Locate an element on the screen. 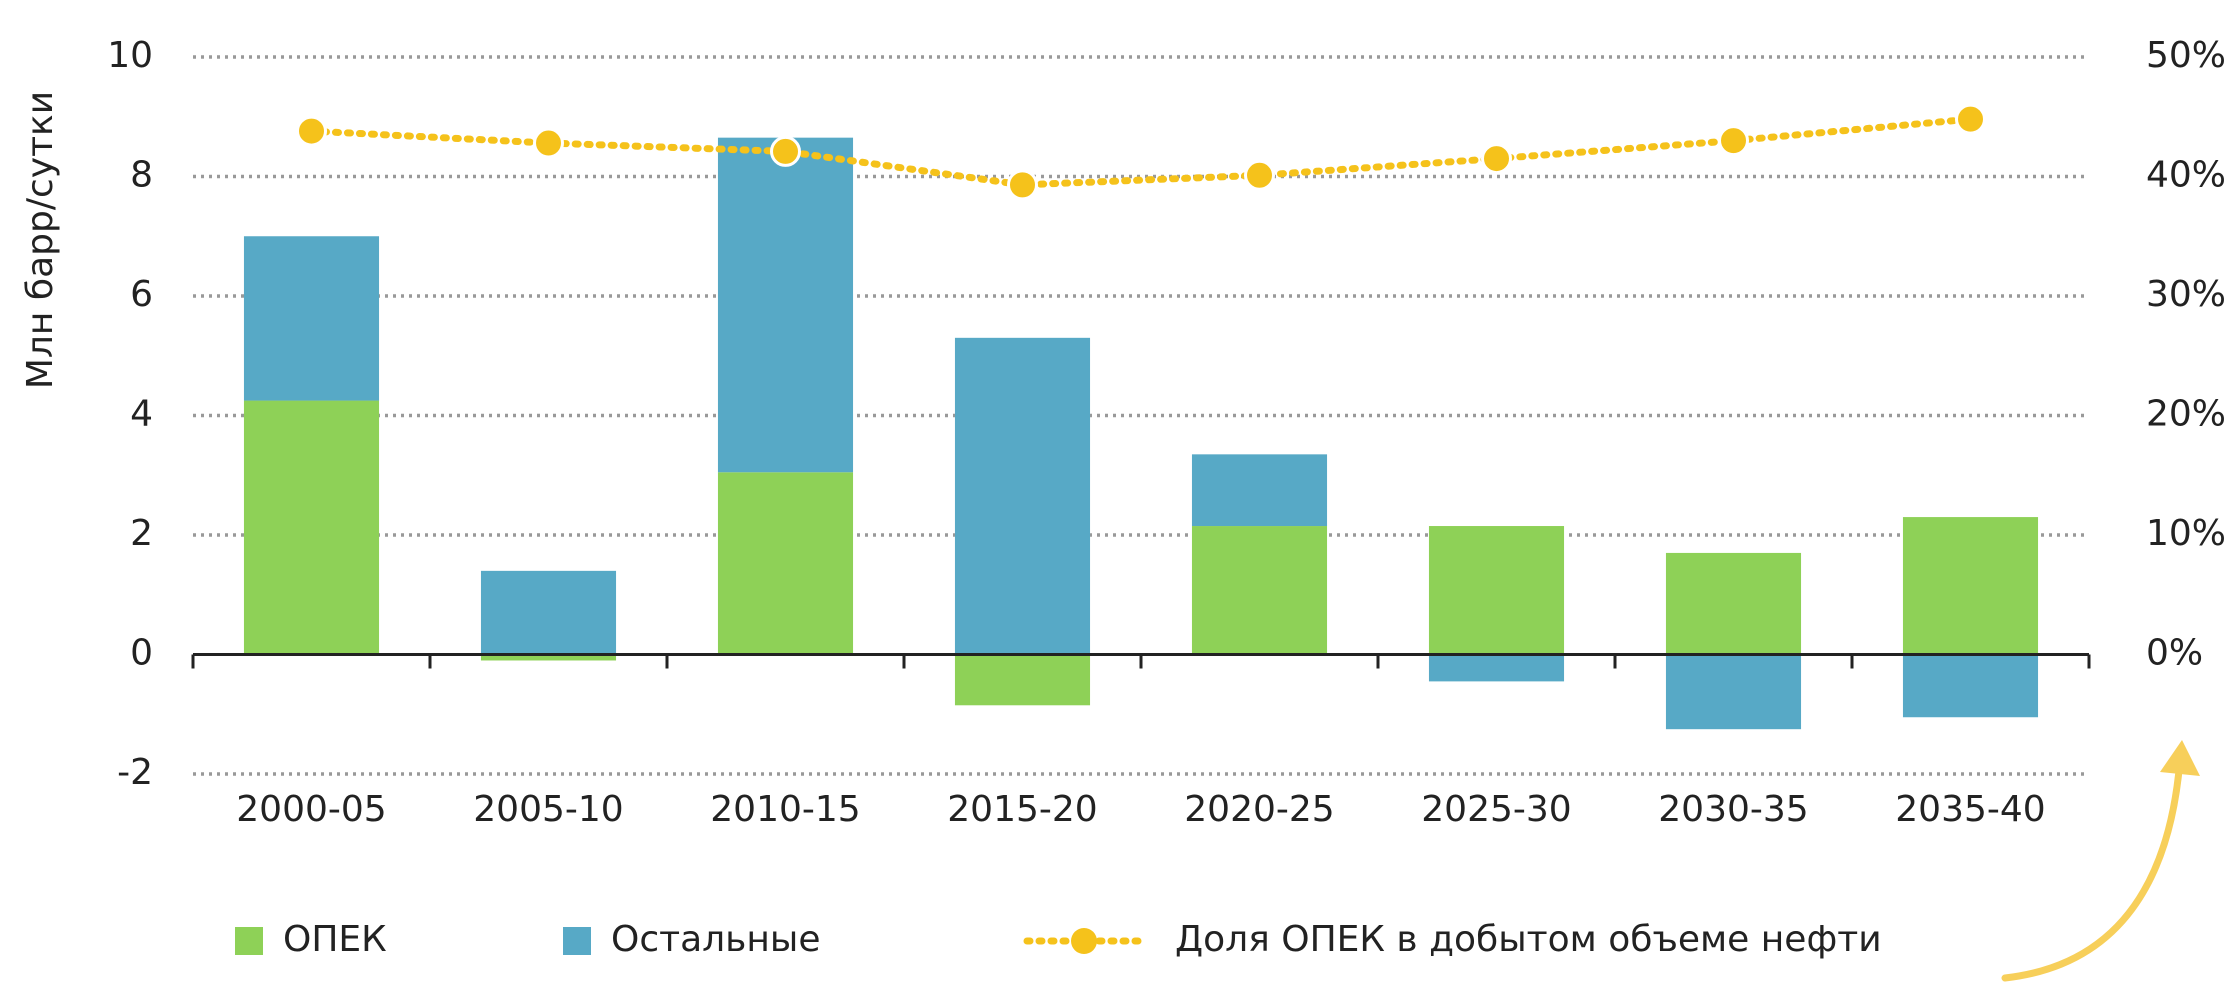 The width and height of the screenshot is (2236, 997). y2-tick-label: 10% is located at coordinates (2186, 533).